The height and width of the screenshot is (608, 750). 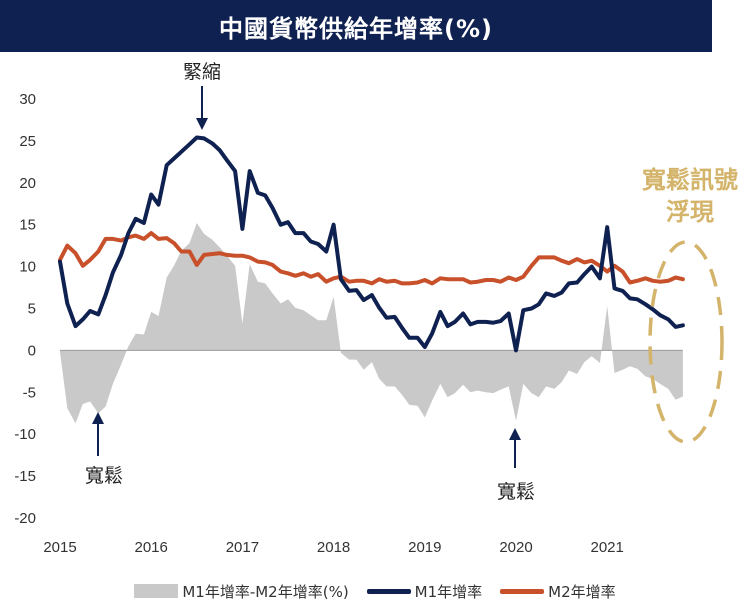 What do you see at coordinates (202, 72) in the screenshot?
I see `annotation-tight: 緊縮` at bounding box center [202, 72].